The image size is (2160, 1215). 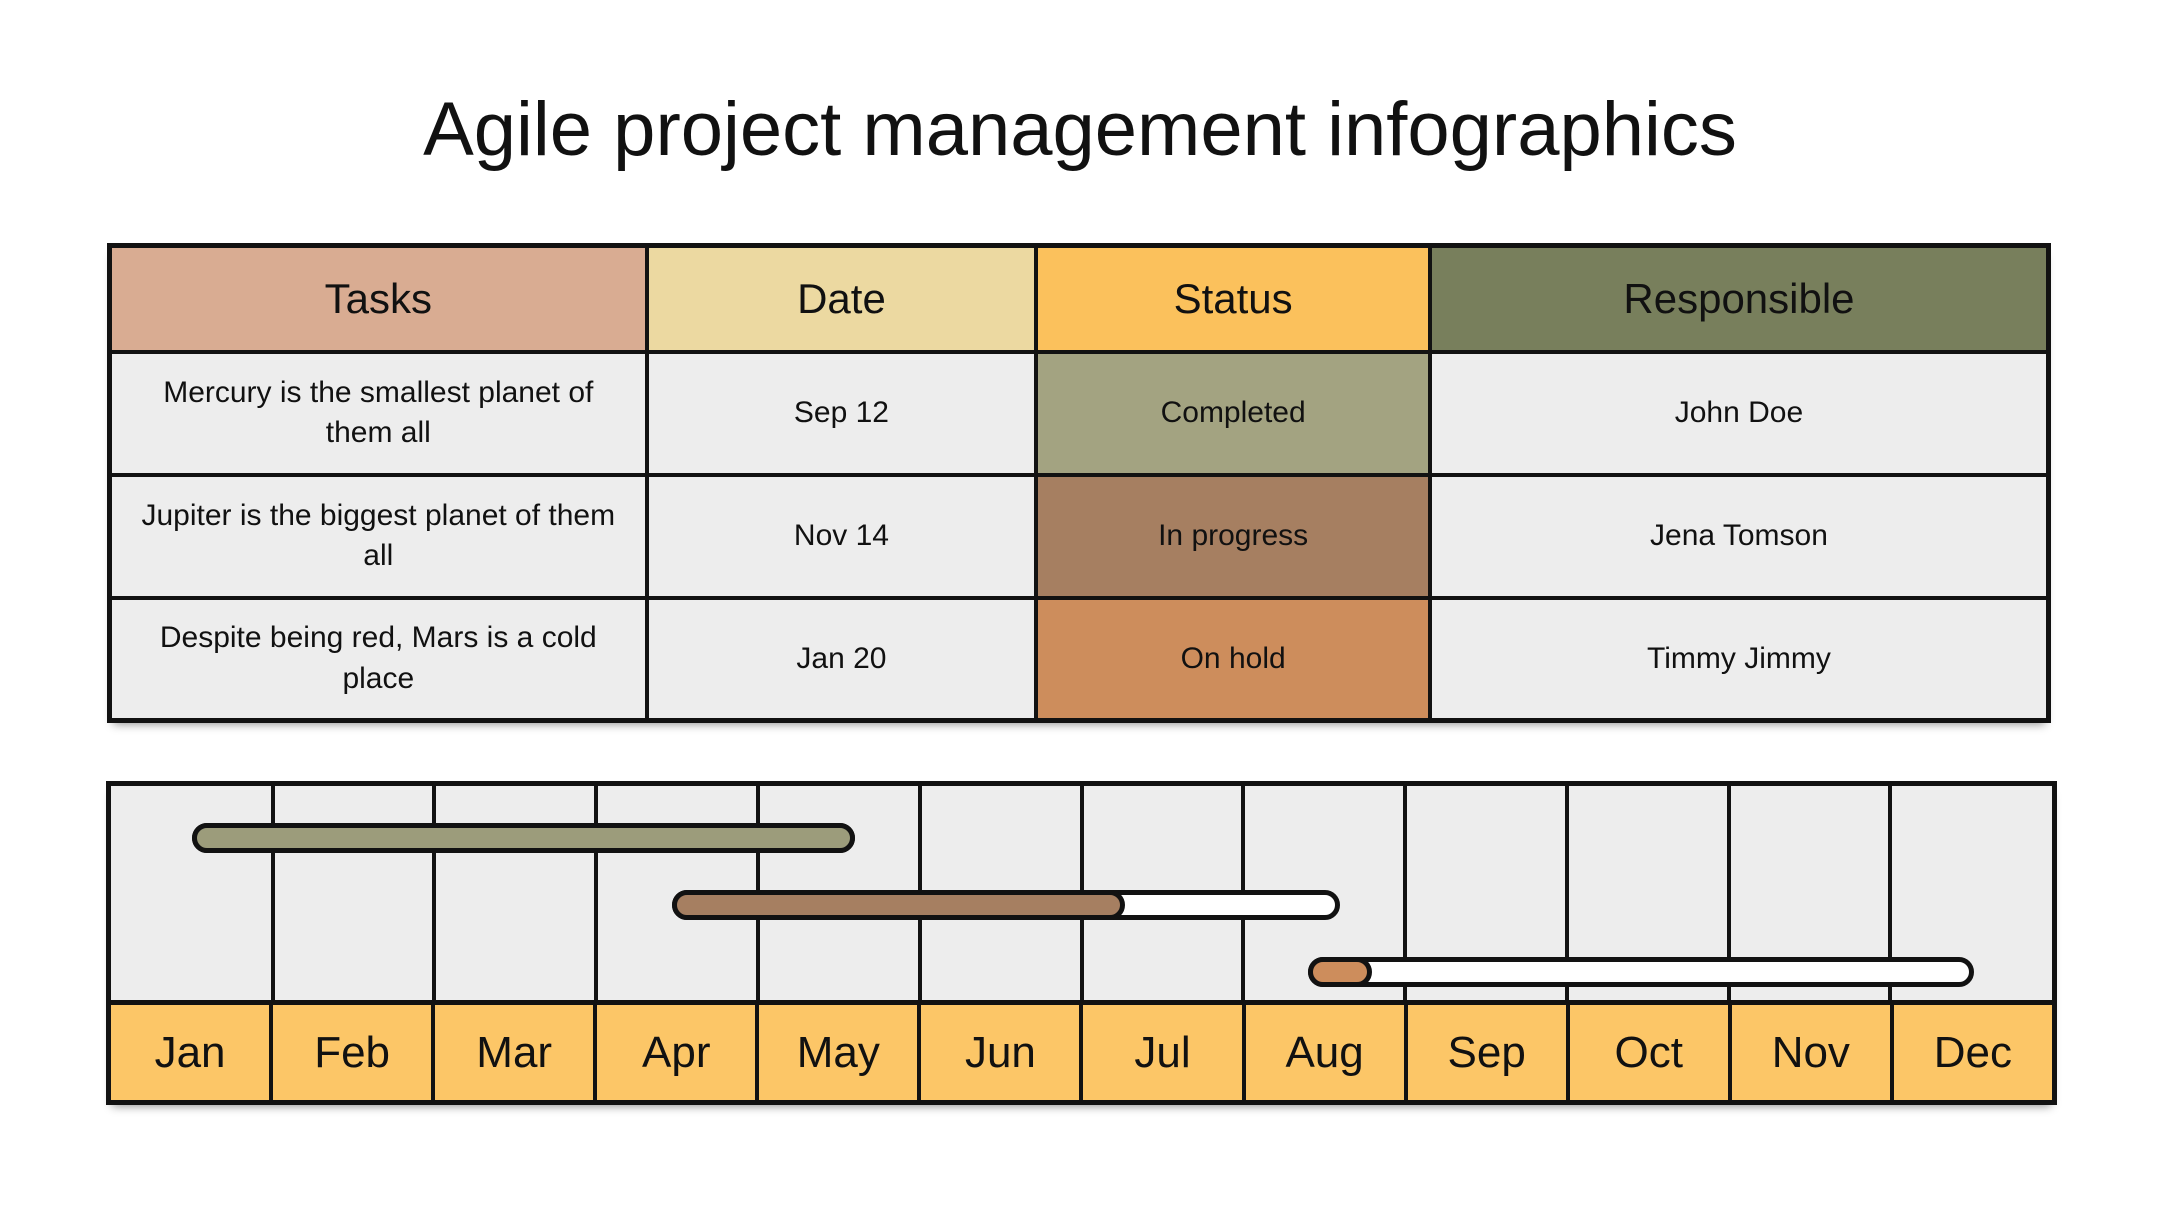 I want to click on completed-task-bar-fill, so click(x=523, y=838).